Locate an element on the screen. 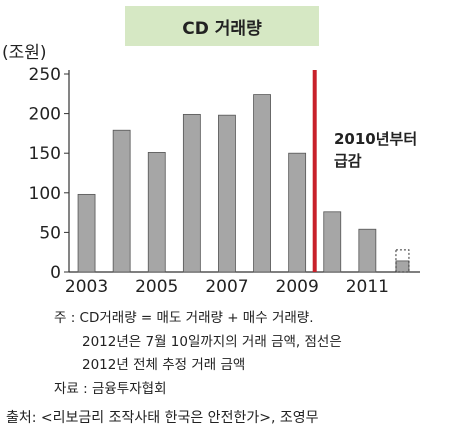 Image resolution: width=450 pixels, height=437 pixels. annotation-line-1: 2010년부터 is located at coordinates (375, 139).